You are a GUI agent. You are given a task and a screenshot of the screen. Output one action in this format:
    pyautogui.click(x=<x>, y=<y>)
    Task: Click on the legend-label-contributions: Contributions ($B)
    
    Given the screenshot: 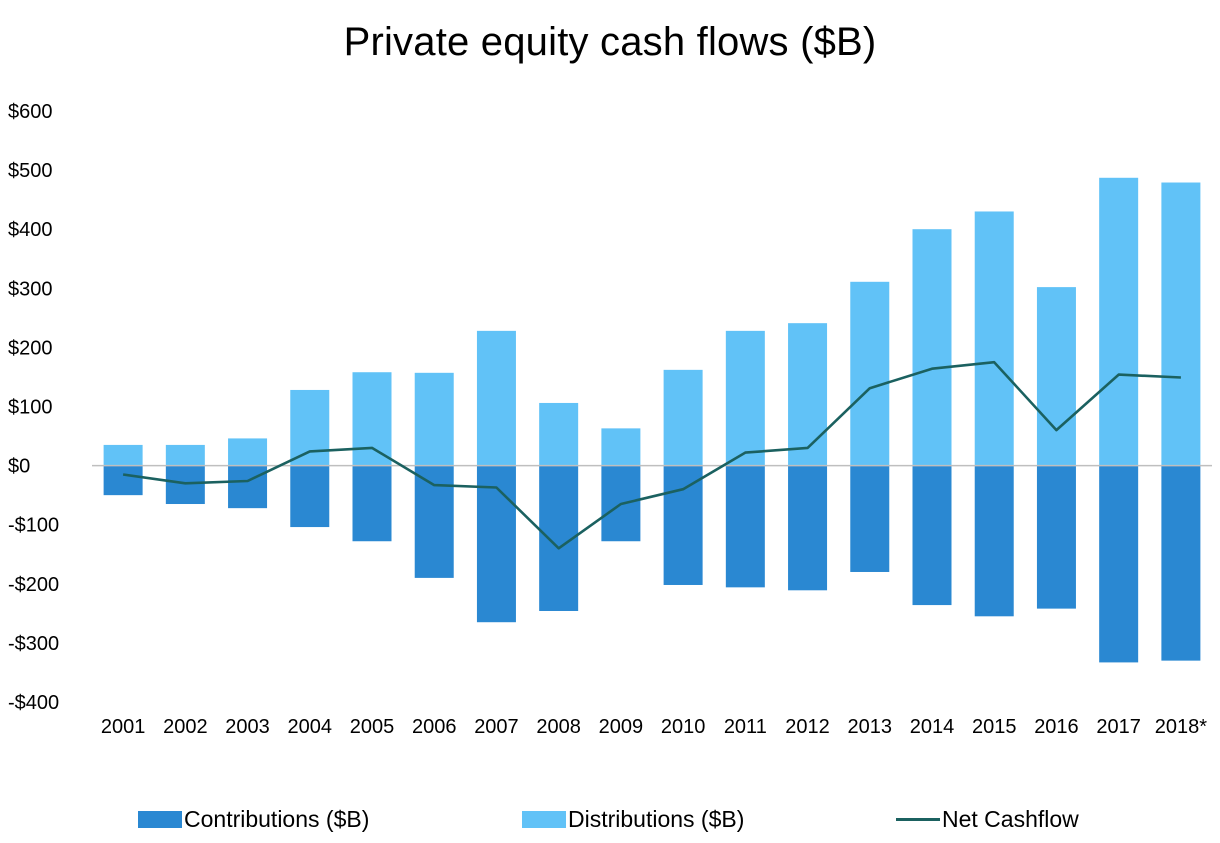 What is the action you would take?
    pyautogui.click(x=277, y=819)
    